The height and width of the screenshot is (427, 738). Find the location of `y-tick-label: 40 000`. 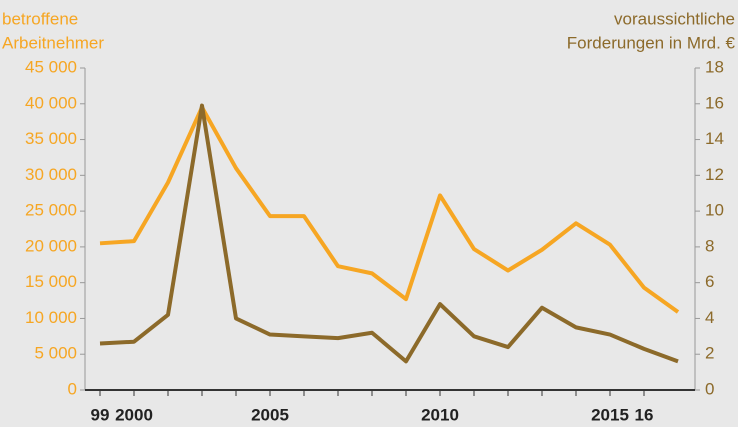

y-tick-label: 40 000 is located at coordinates (51, 102).